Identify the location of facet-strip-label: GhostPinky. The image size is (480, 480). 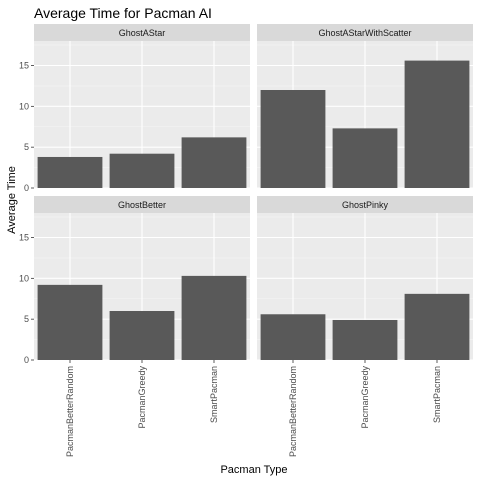
(365, 205).